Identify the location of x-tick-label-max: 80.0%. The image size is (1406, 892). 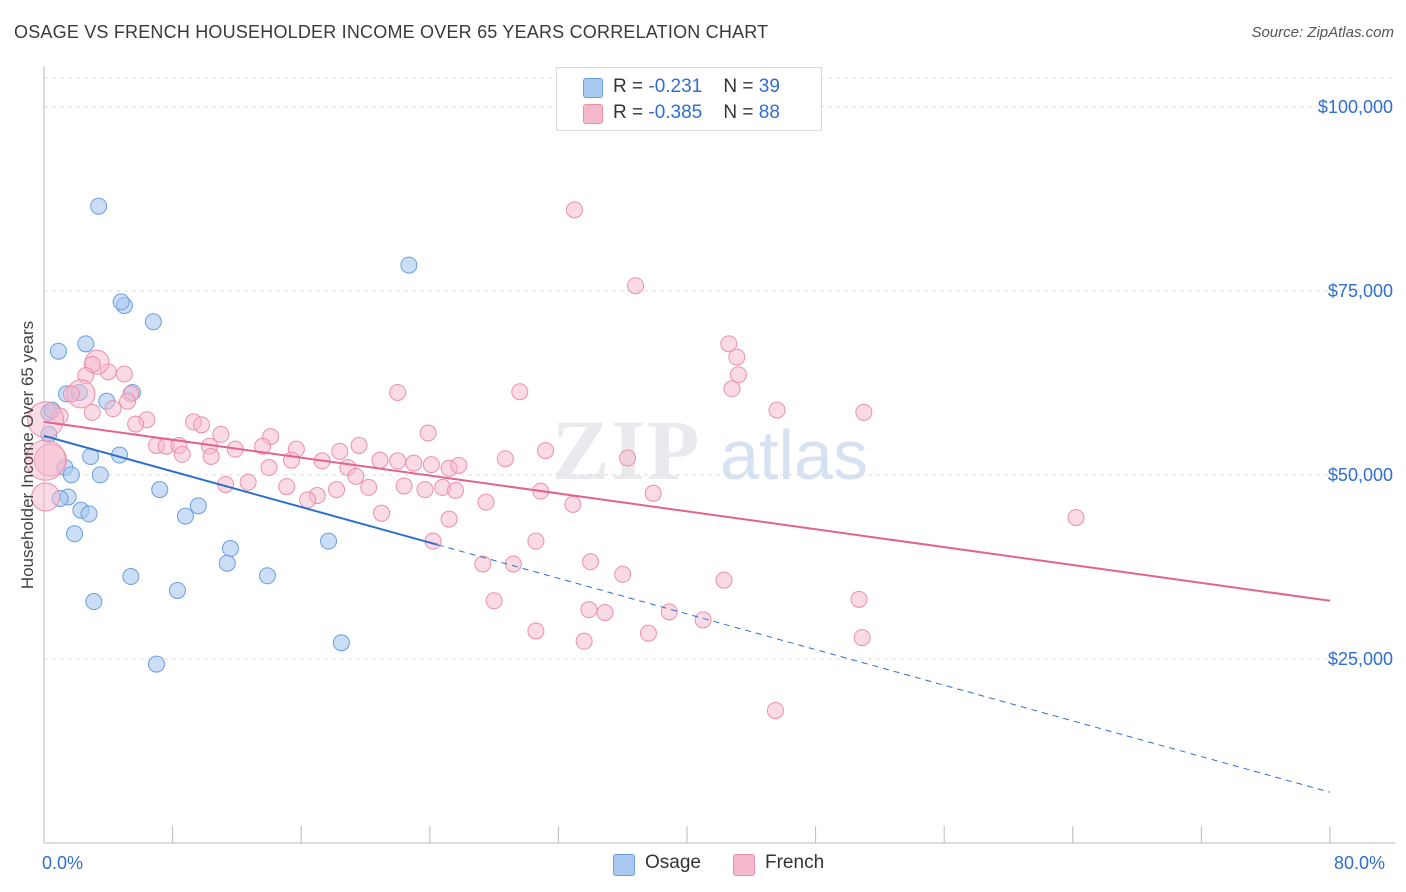
(1360, 863).